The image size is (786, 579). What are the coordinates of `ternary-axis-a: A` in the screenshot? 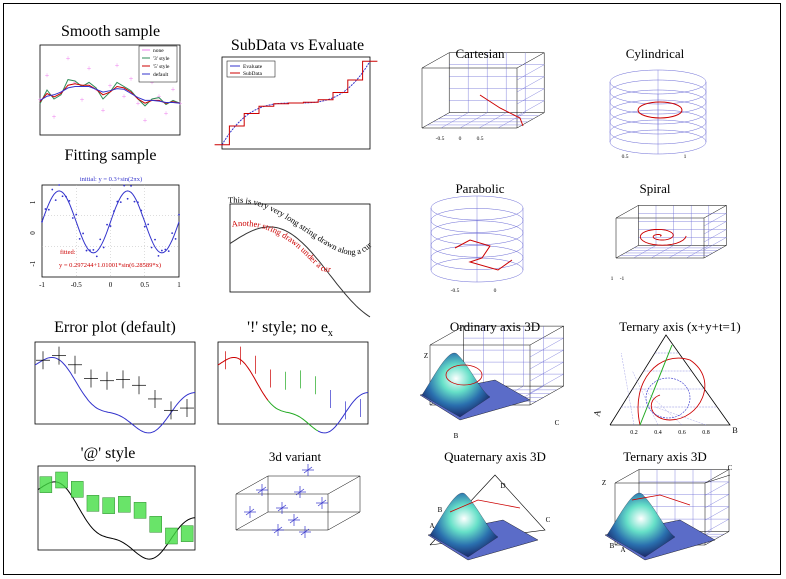 It's located at (596, 412).